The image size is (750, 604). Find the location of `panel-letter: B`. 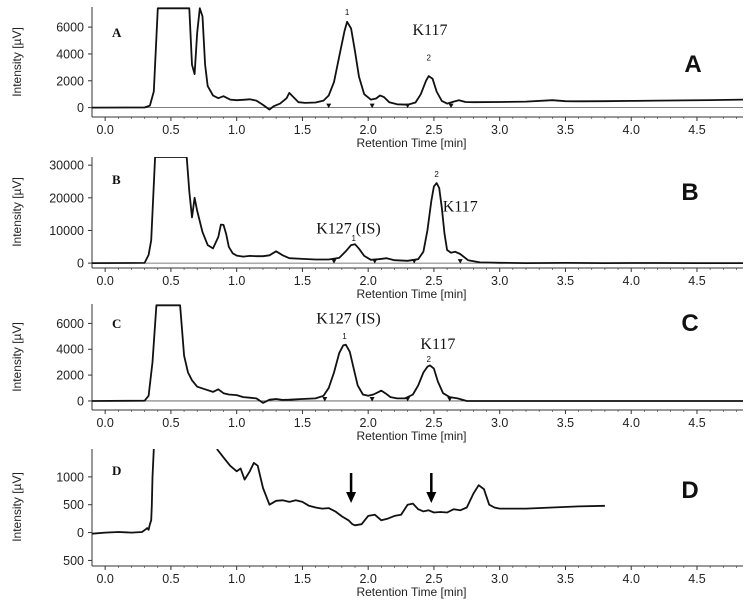

panel-letter: B is located at coordinates (116, 179).